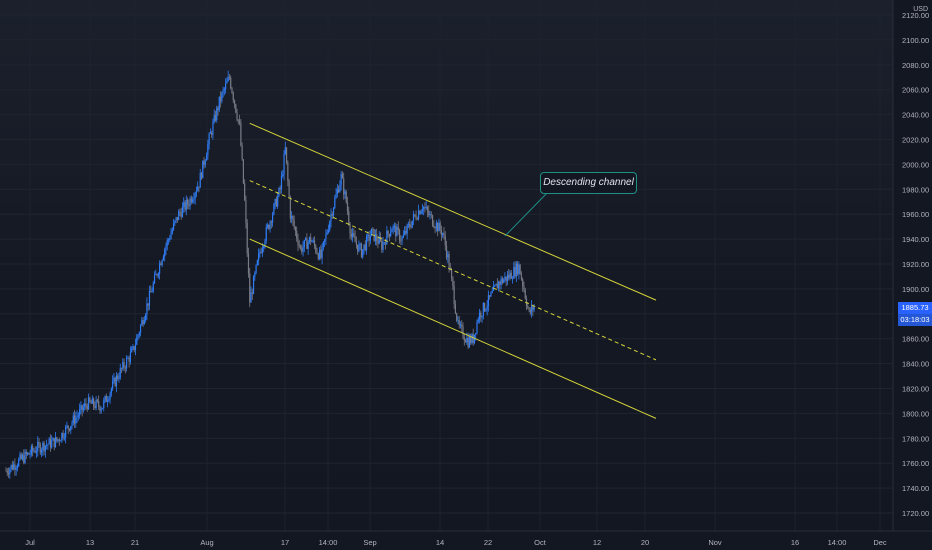  What do you see at coordinates (915, 65) in the screenshot?
I see `price-tick-label: 2080.00` at bounding box center [915, 65].